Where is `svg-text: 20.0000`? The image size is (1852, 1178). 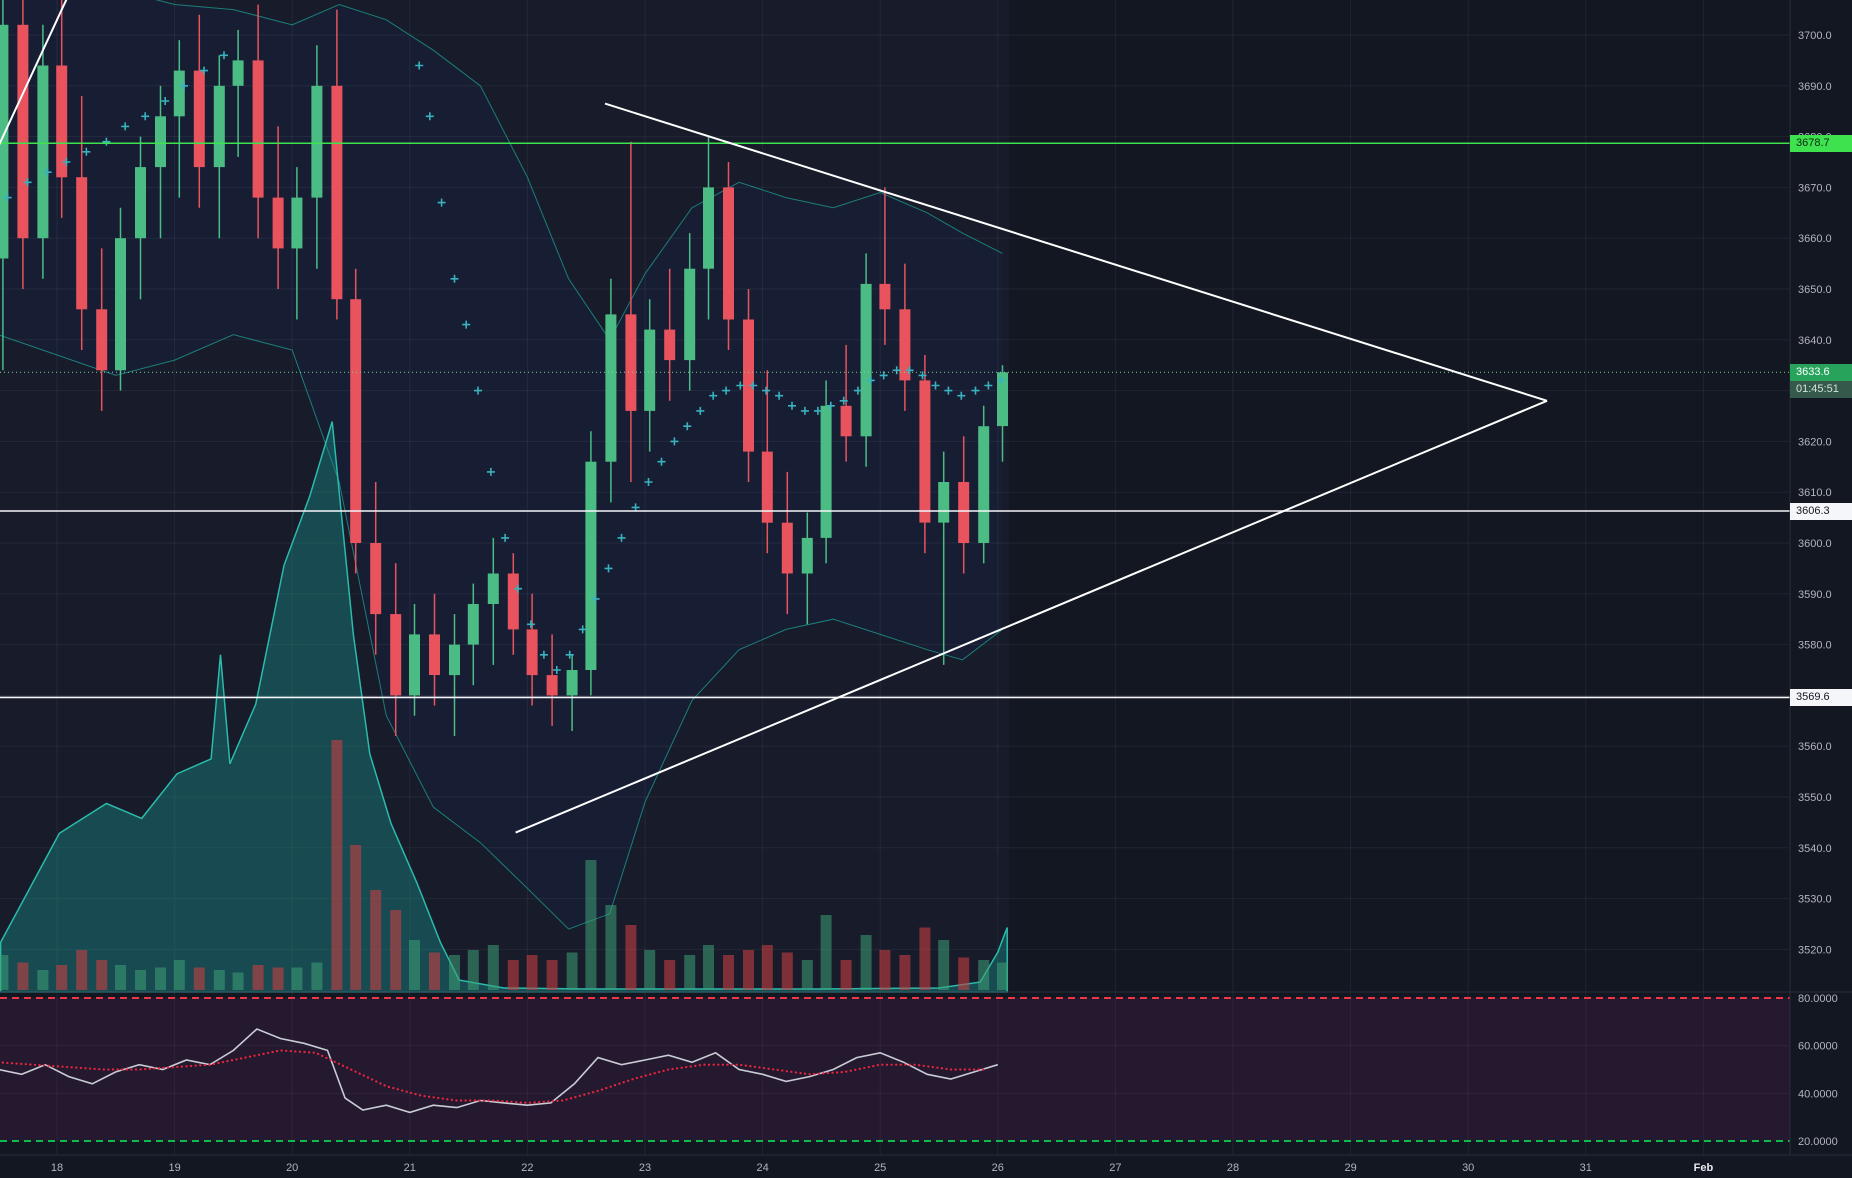
svg-text: 20.0000 is located at coordinates (1818, 1142).